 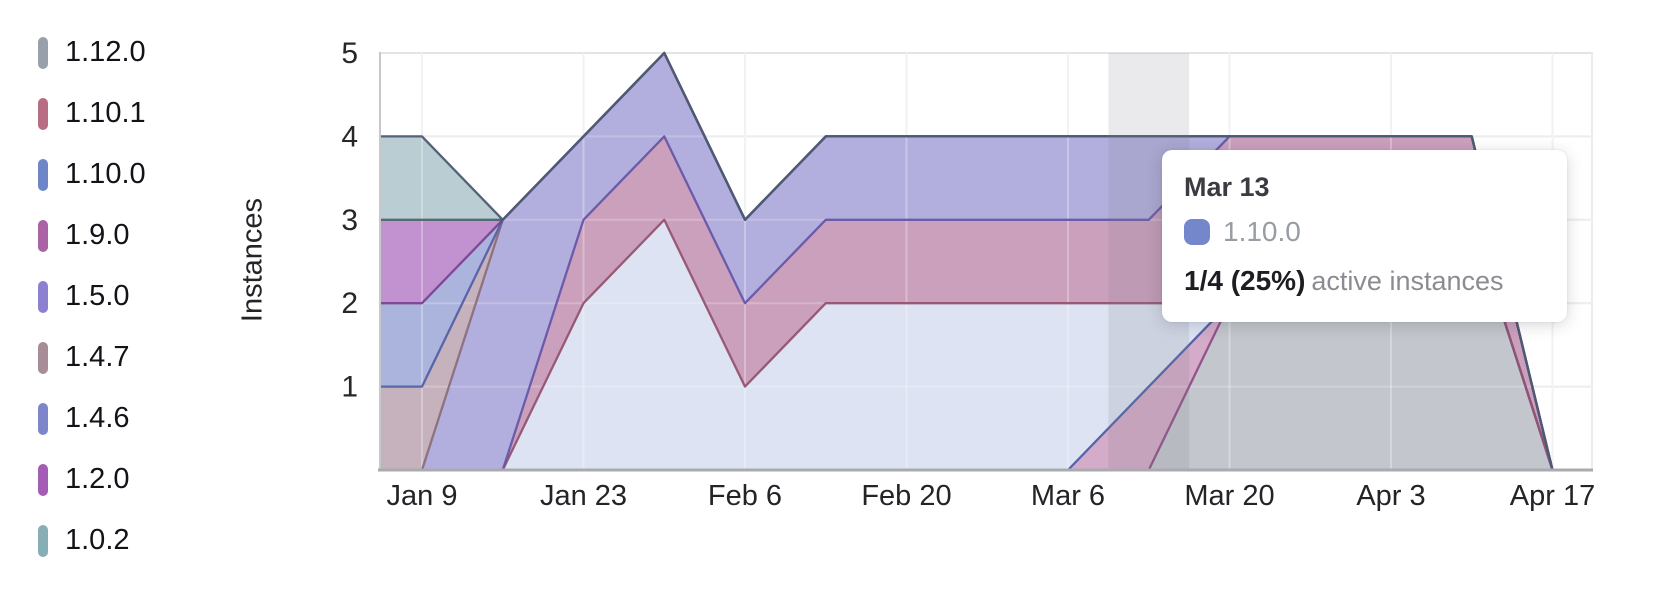 I want to click on tooltip-series-row: 1.10.0, so click(x=1363, y=232).